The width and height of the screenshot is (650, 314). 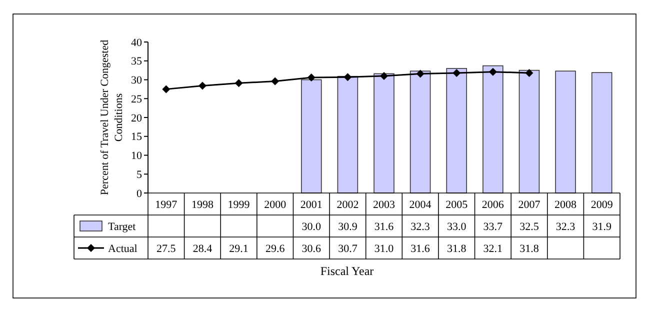 What do you see at coordinates (238, 248) in the screenshot?
I see `data-label: 29.1` at bounding box center [238, 248].